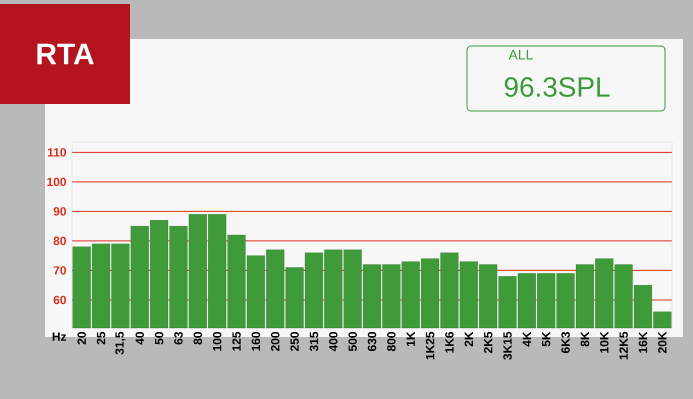  What do you see at coordinates (60, 211) in the screenshot?
I see `y-tick-label: 90` at bounding box center [60, 211].